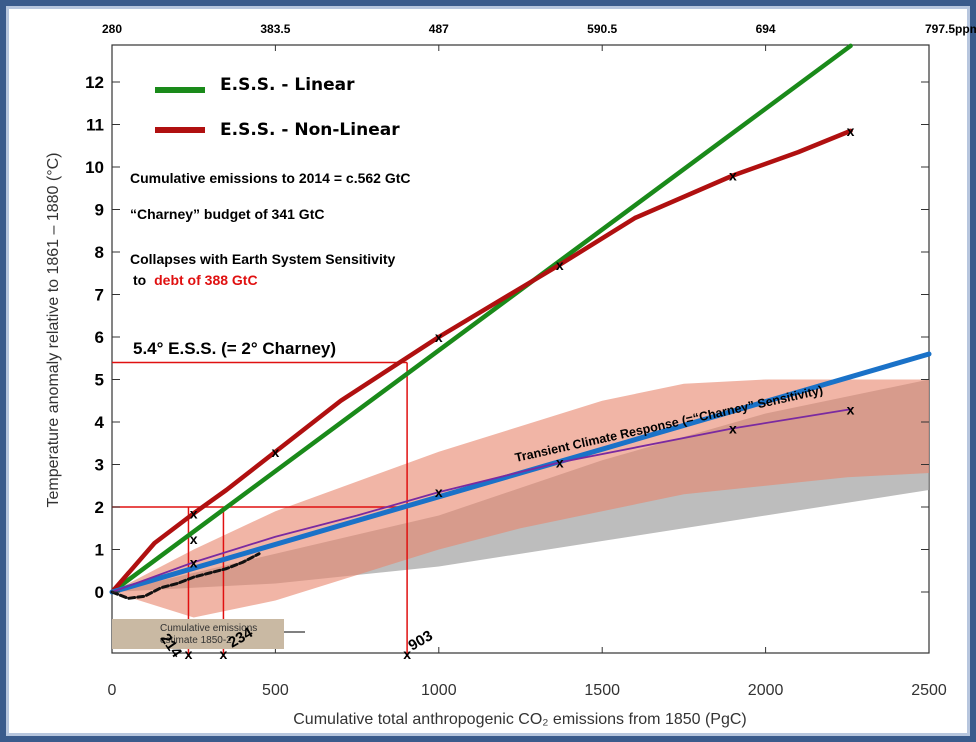  I want to click on x-marker-1: x, so click(276, 452).